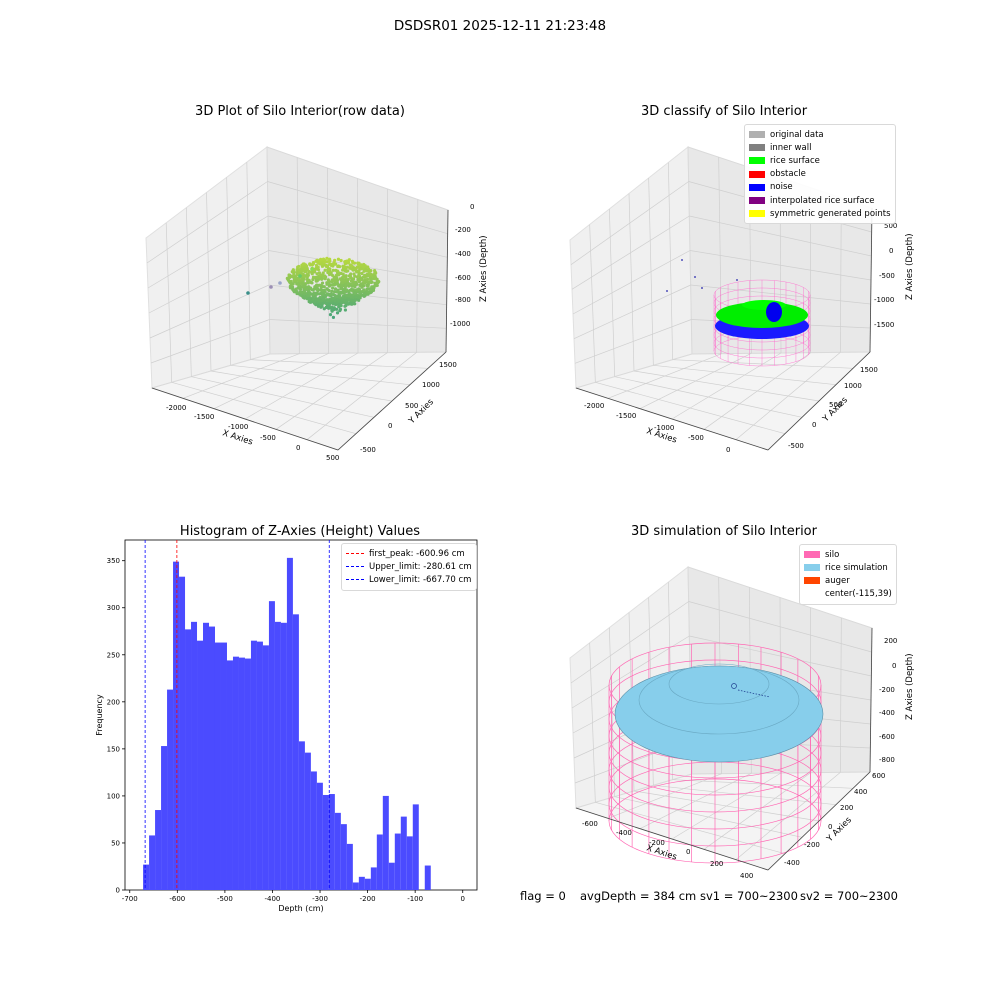  I want to click on plot4-ytick: 200, so click(846, 808).